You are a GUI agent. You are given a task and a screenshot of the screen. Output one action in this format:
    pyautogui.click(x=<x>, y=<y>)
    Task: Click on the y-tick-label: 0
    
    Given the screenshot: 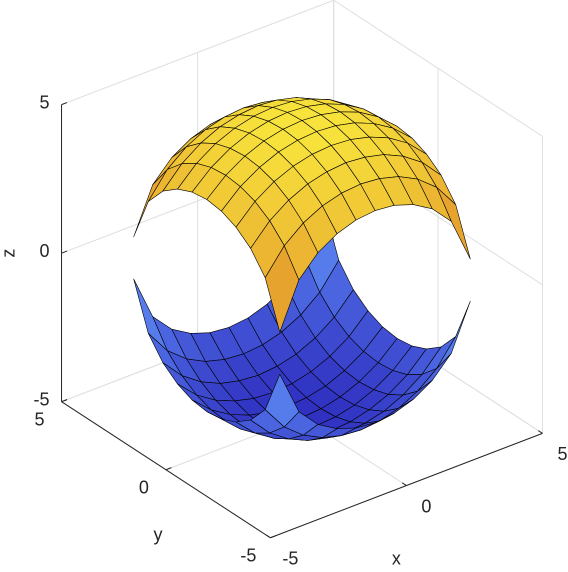 What is the action you would take?
    pyautogui.click(x=144, y=487)
    